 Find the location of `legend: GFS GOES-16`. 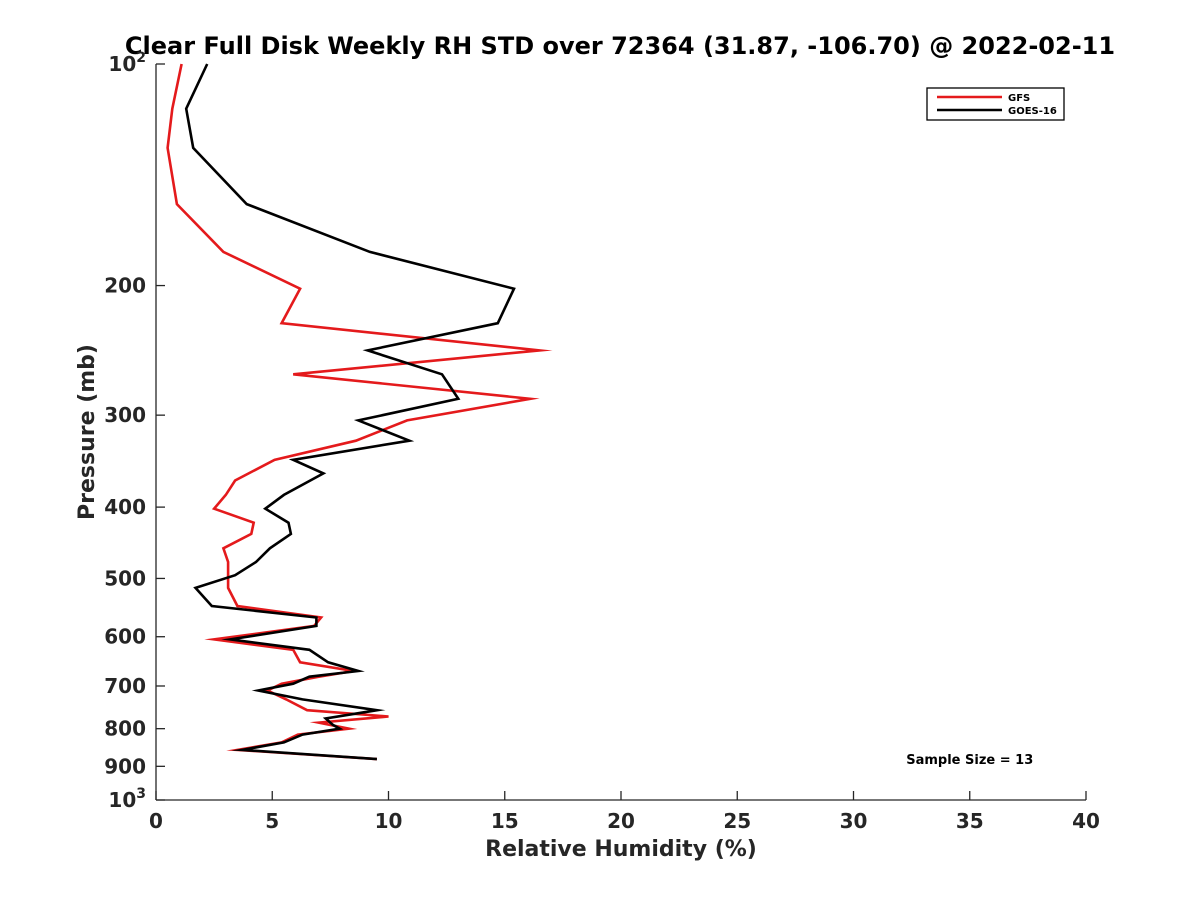

legend: GFS GOES-16 is located at coordinates (995, 104).